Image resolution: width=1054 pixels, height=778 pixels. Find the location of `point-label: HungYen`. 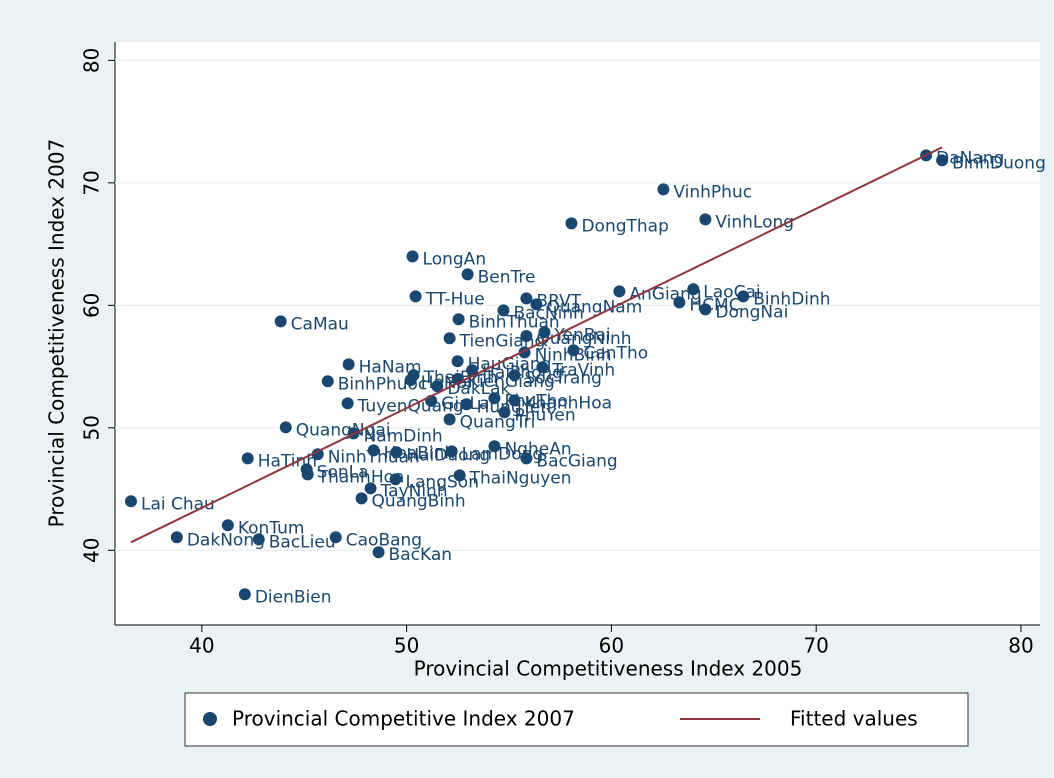

point-label: HungYen is located at coordinates (514, 407).